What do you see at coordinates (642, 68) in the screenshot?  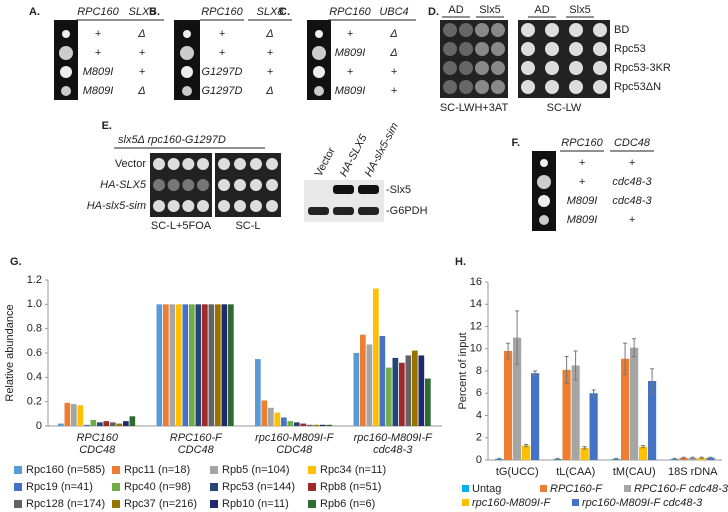 I see `row-label: Rpc53-3KR` at bounding box center [642, 68].